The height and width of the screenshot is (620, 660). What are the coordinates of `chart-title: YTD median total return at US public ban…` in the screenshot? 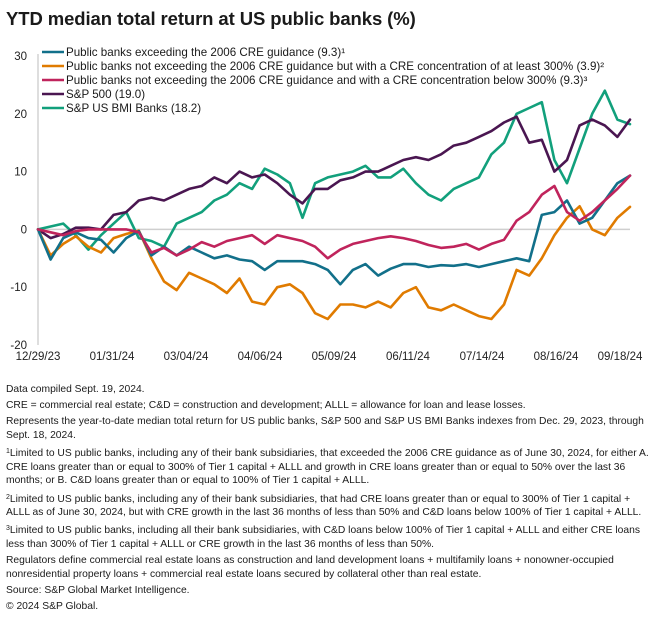 It's located at (211, 18).